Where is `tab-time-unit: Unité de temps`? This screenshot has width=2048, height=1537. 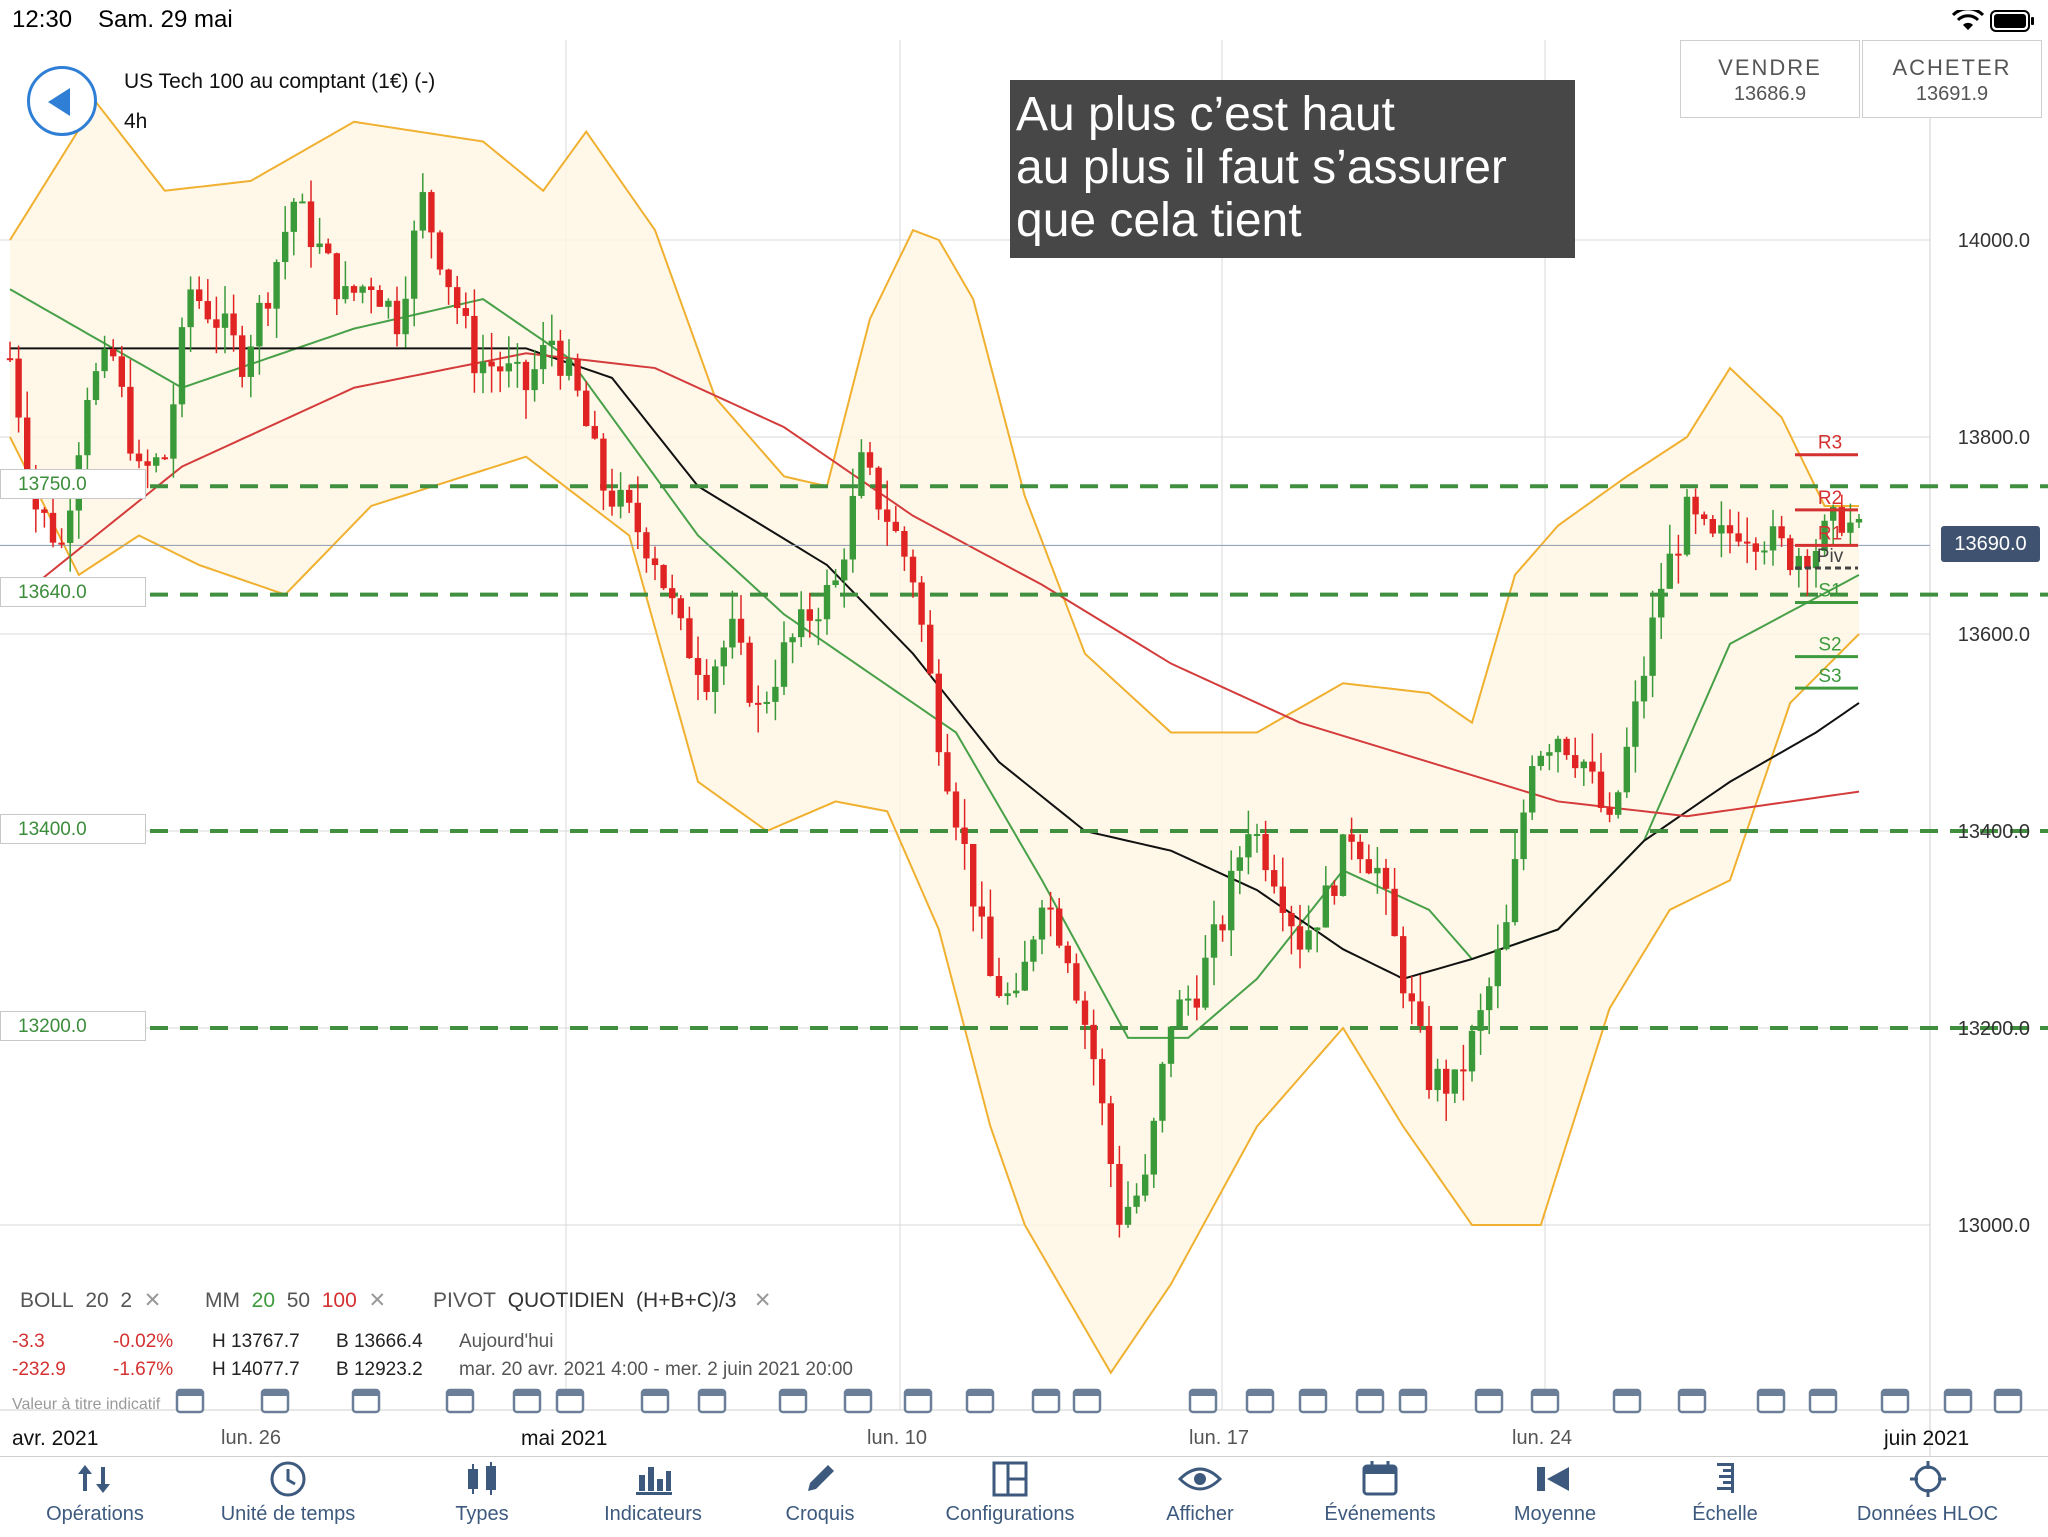
tab-time-unit: Unité de temps is located at coordinates (288, 1497).